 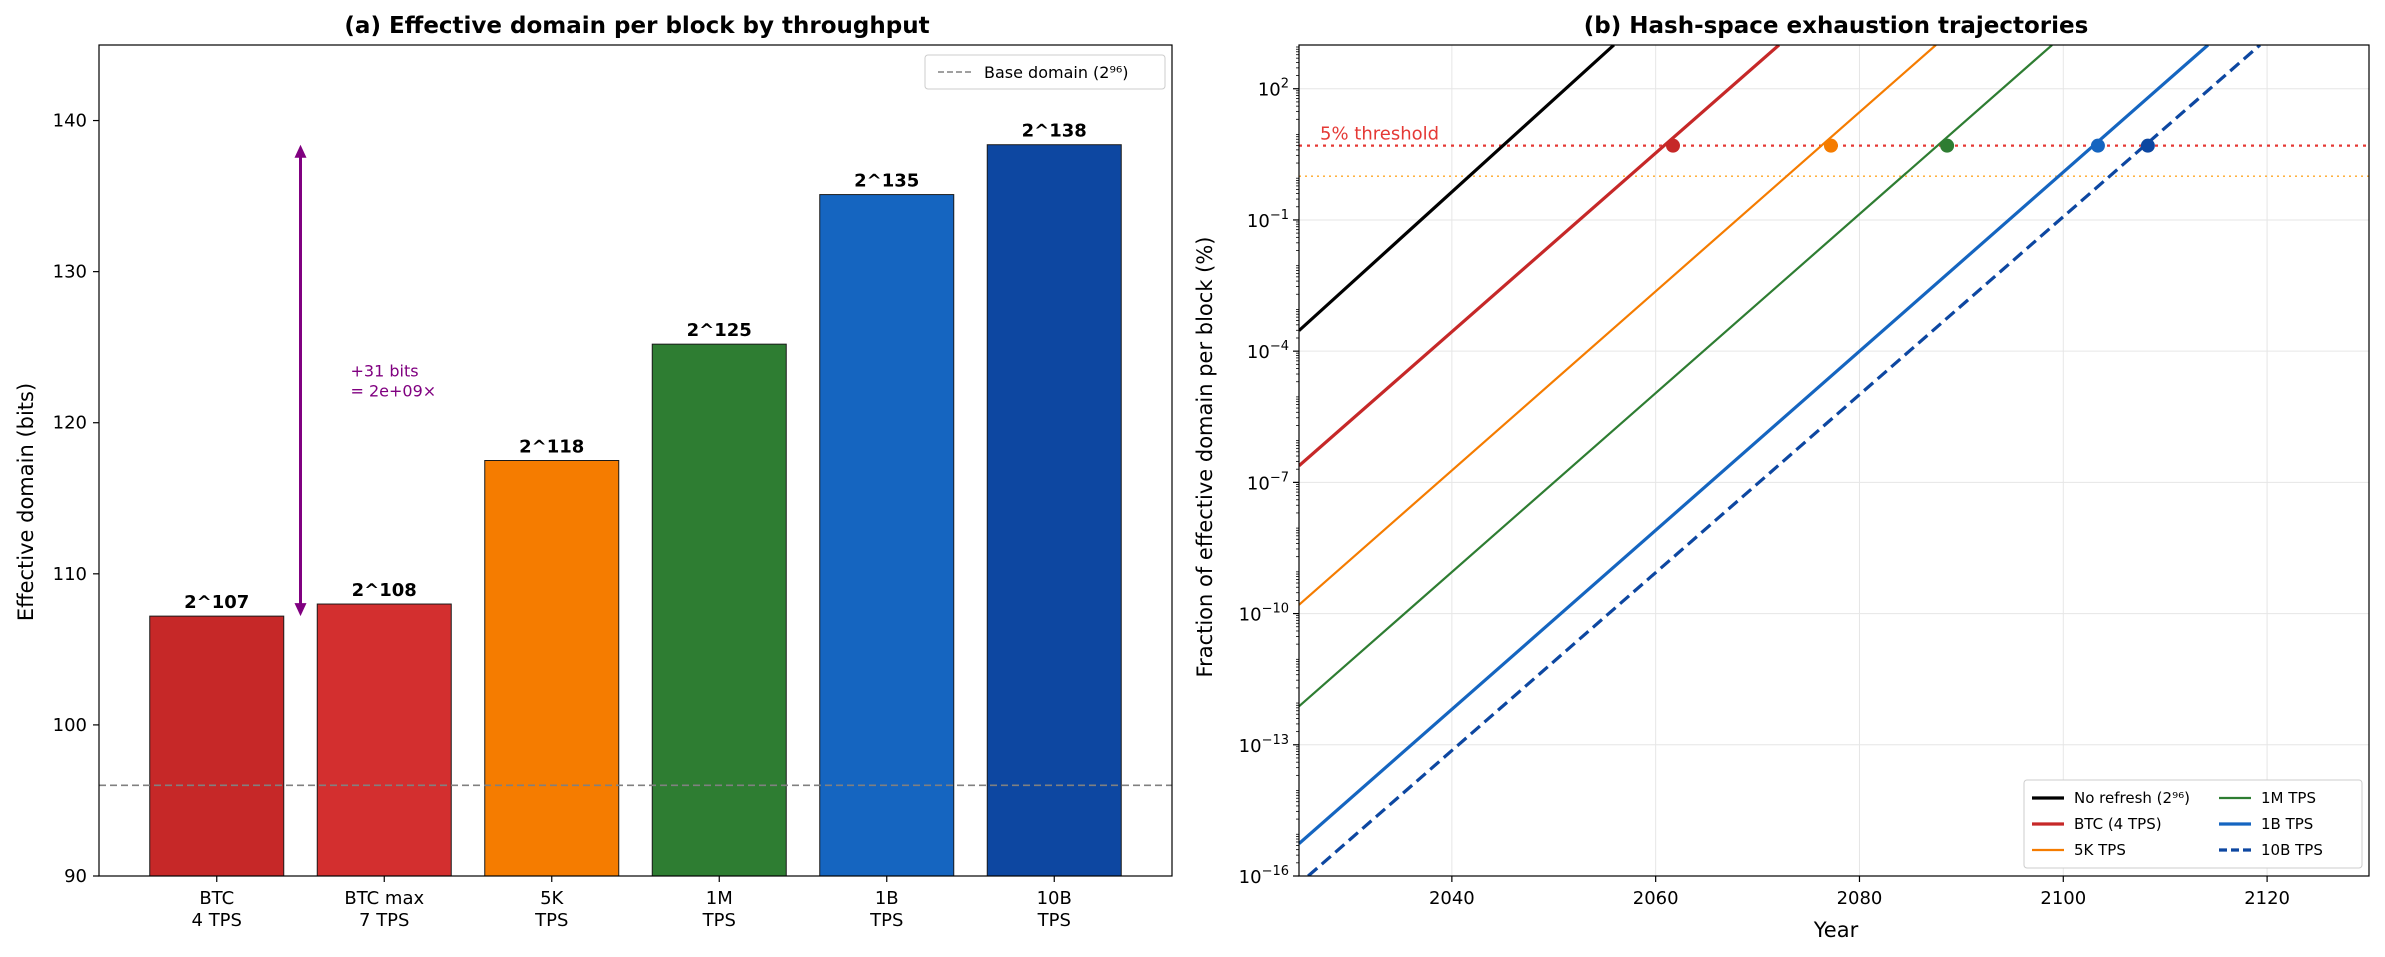 I want to click on bar-data-label: 2^138, so click(x=1054, y=131).